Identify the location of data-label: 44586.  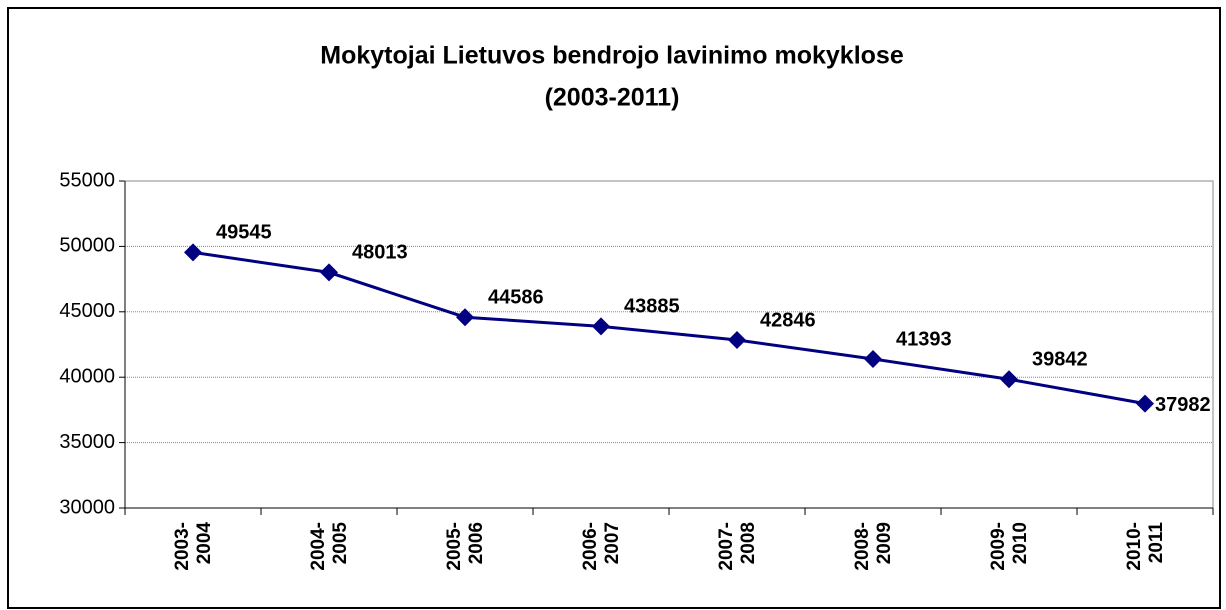
(516, 297).